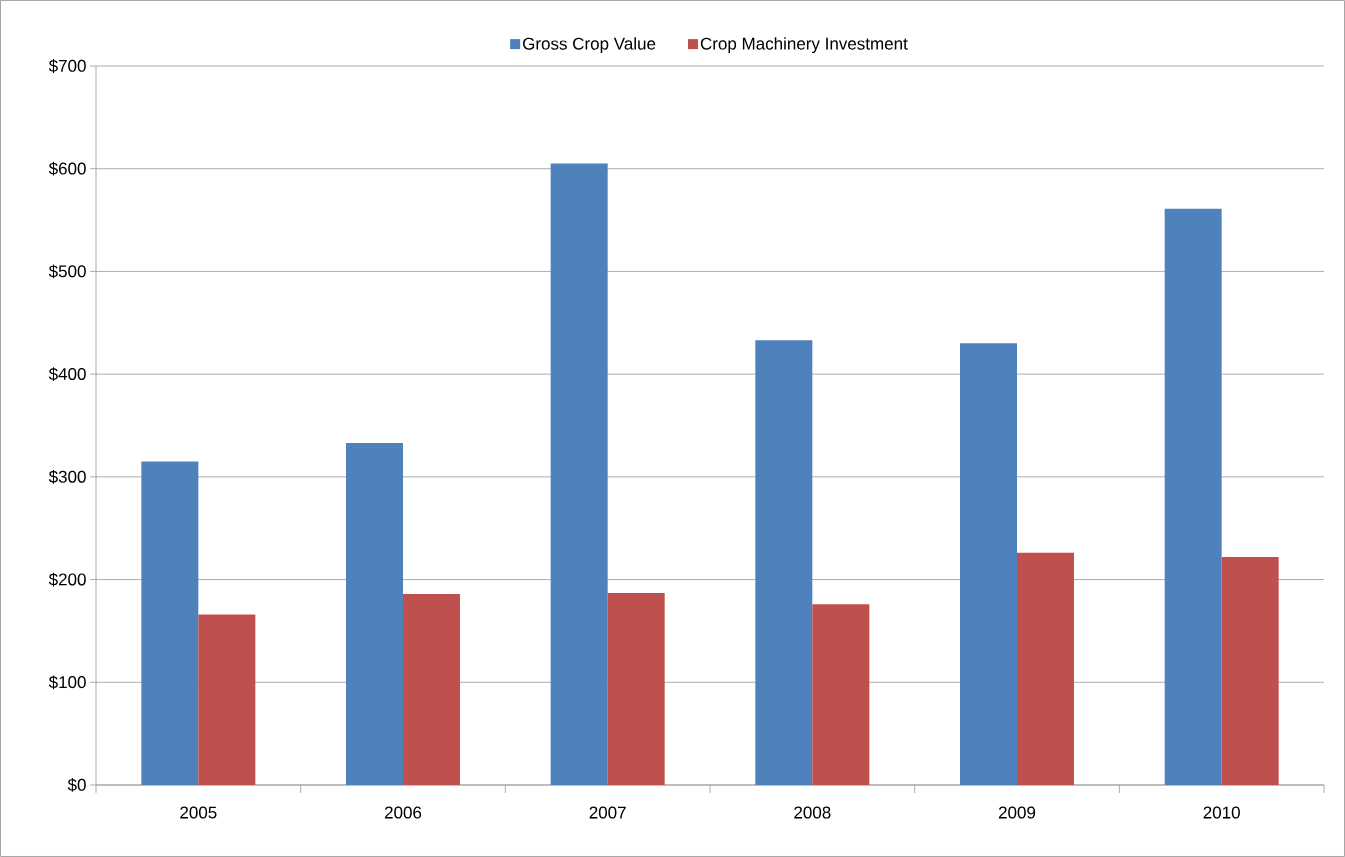  I want to click on legend-label: Crop Machinery Investment, so click(804, 45).